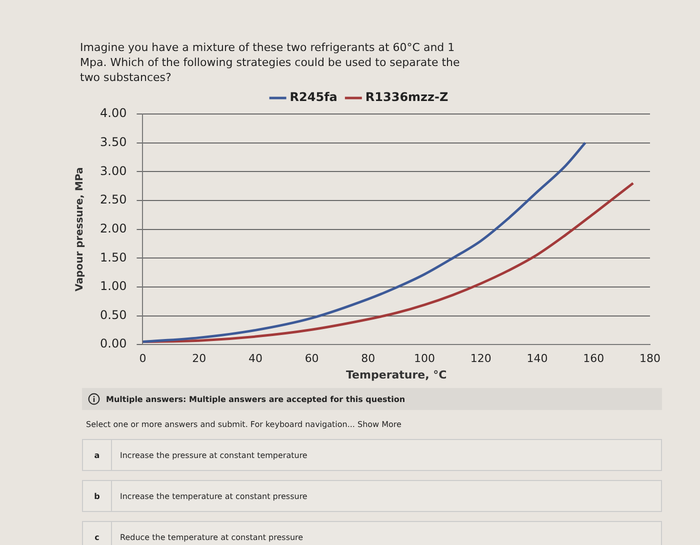 The width and height of the screenshot is (700, 545). What do you see at coordinates (97, 455) in the screenshot?
I see `text: a` at bounding box center [97, 455].